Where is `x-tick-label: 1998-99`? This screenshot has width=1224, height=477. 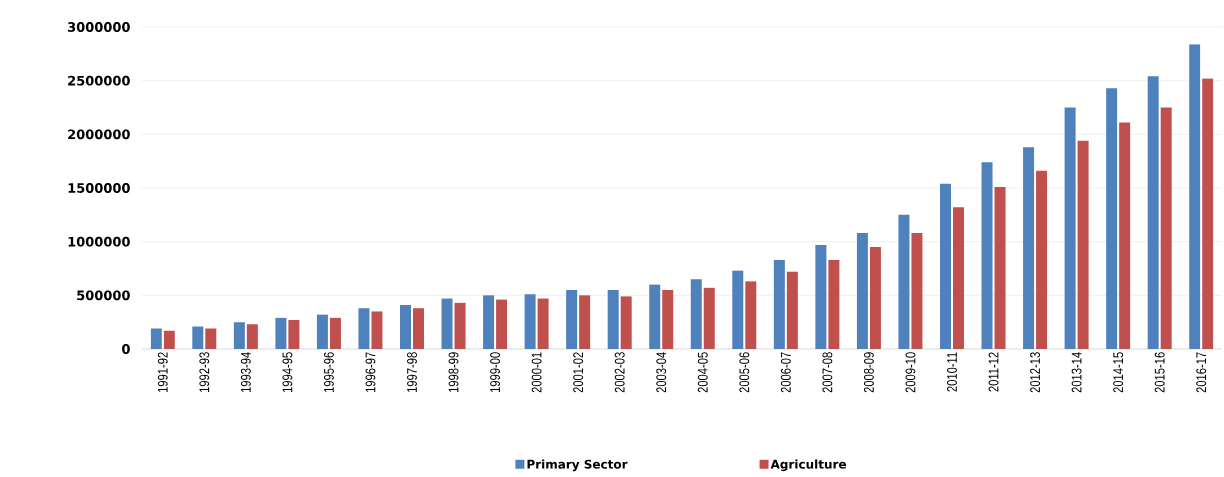
x-tick-label: 1998-99 is located at coordinates (453, 372).